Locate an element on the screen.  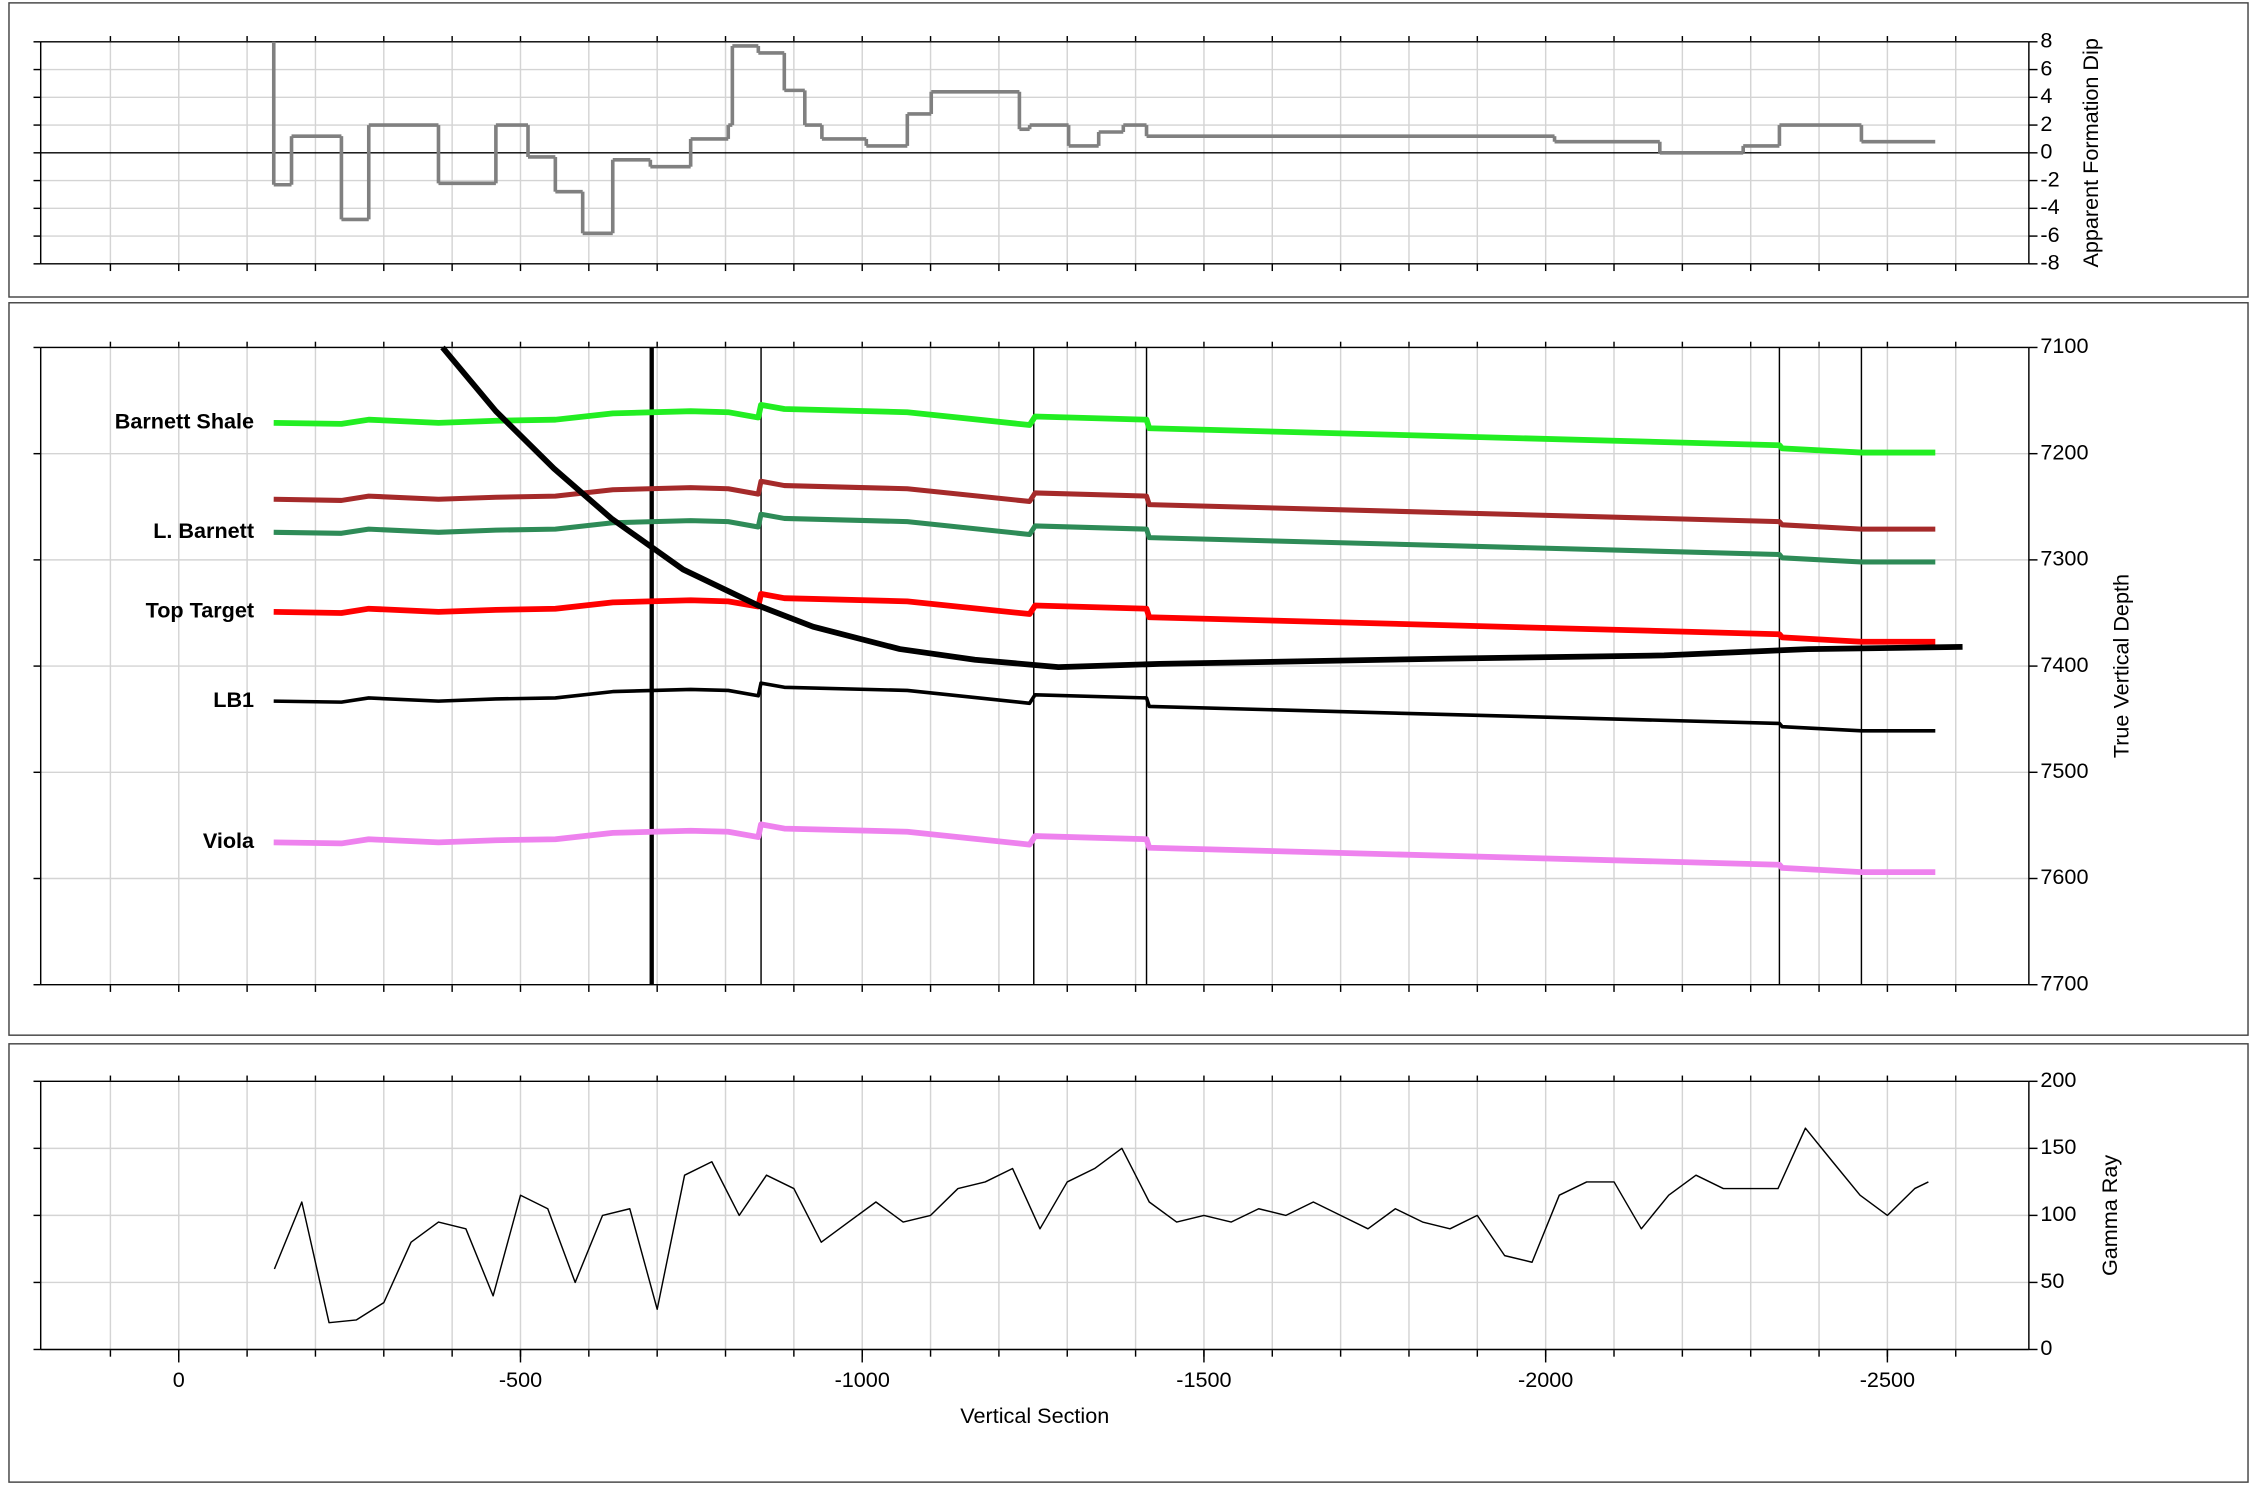
horizon-label: Top Target is located at coordinates (200, 610).